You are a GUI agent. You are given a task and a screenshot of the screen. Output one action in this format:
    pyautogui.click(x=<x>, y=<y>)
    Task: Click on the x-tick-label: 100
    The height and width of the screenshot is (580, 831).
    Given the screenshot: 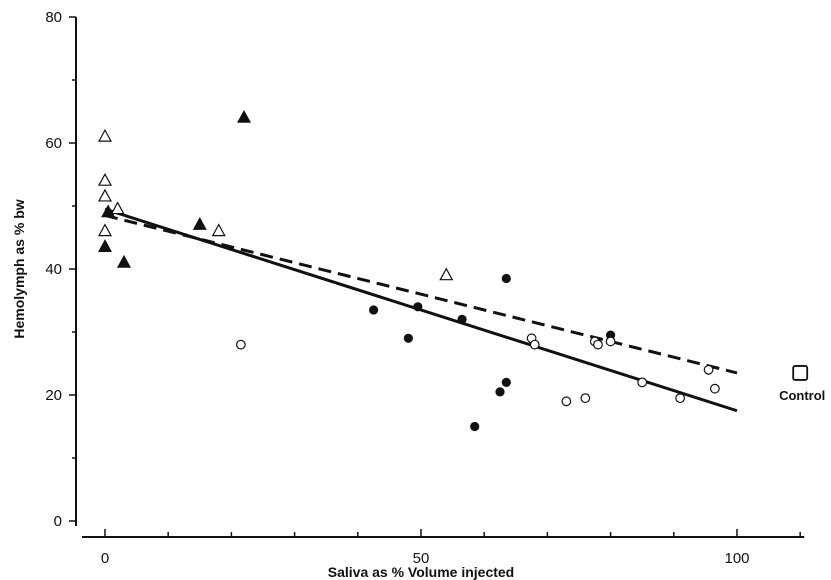 What is the action you would take?
    pyautogui.click(x=736, y=558)
    